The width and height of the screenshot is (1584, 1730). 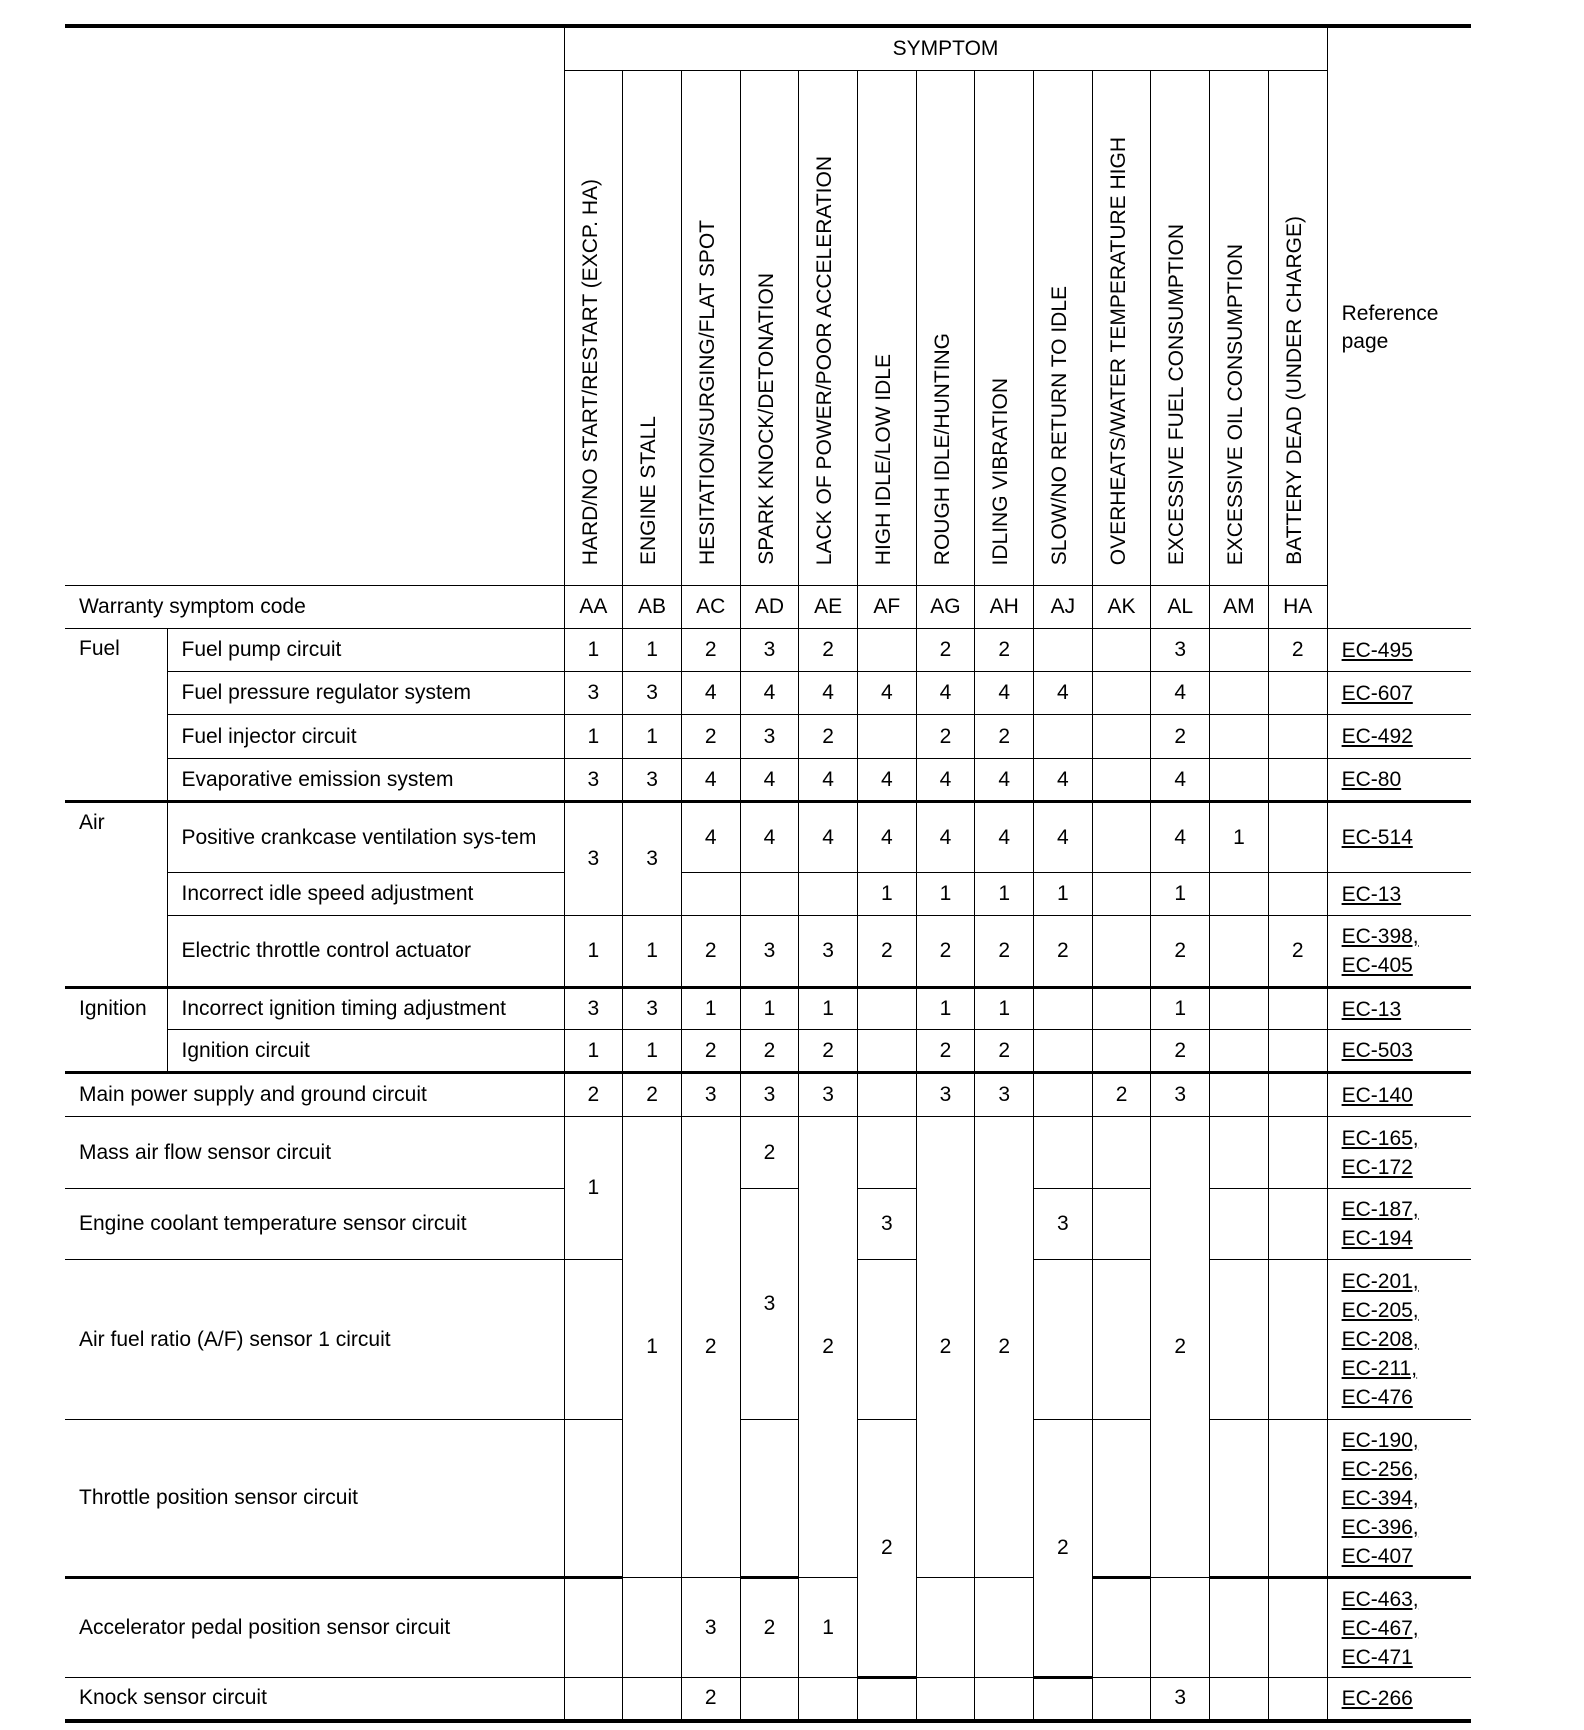 I want to click on reference-page-link: EC-140, so click(x=1377, y=1095).